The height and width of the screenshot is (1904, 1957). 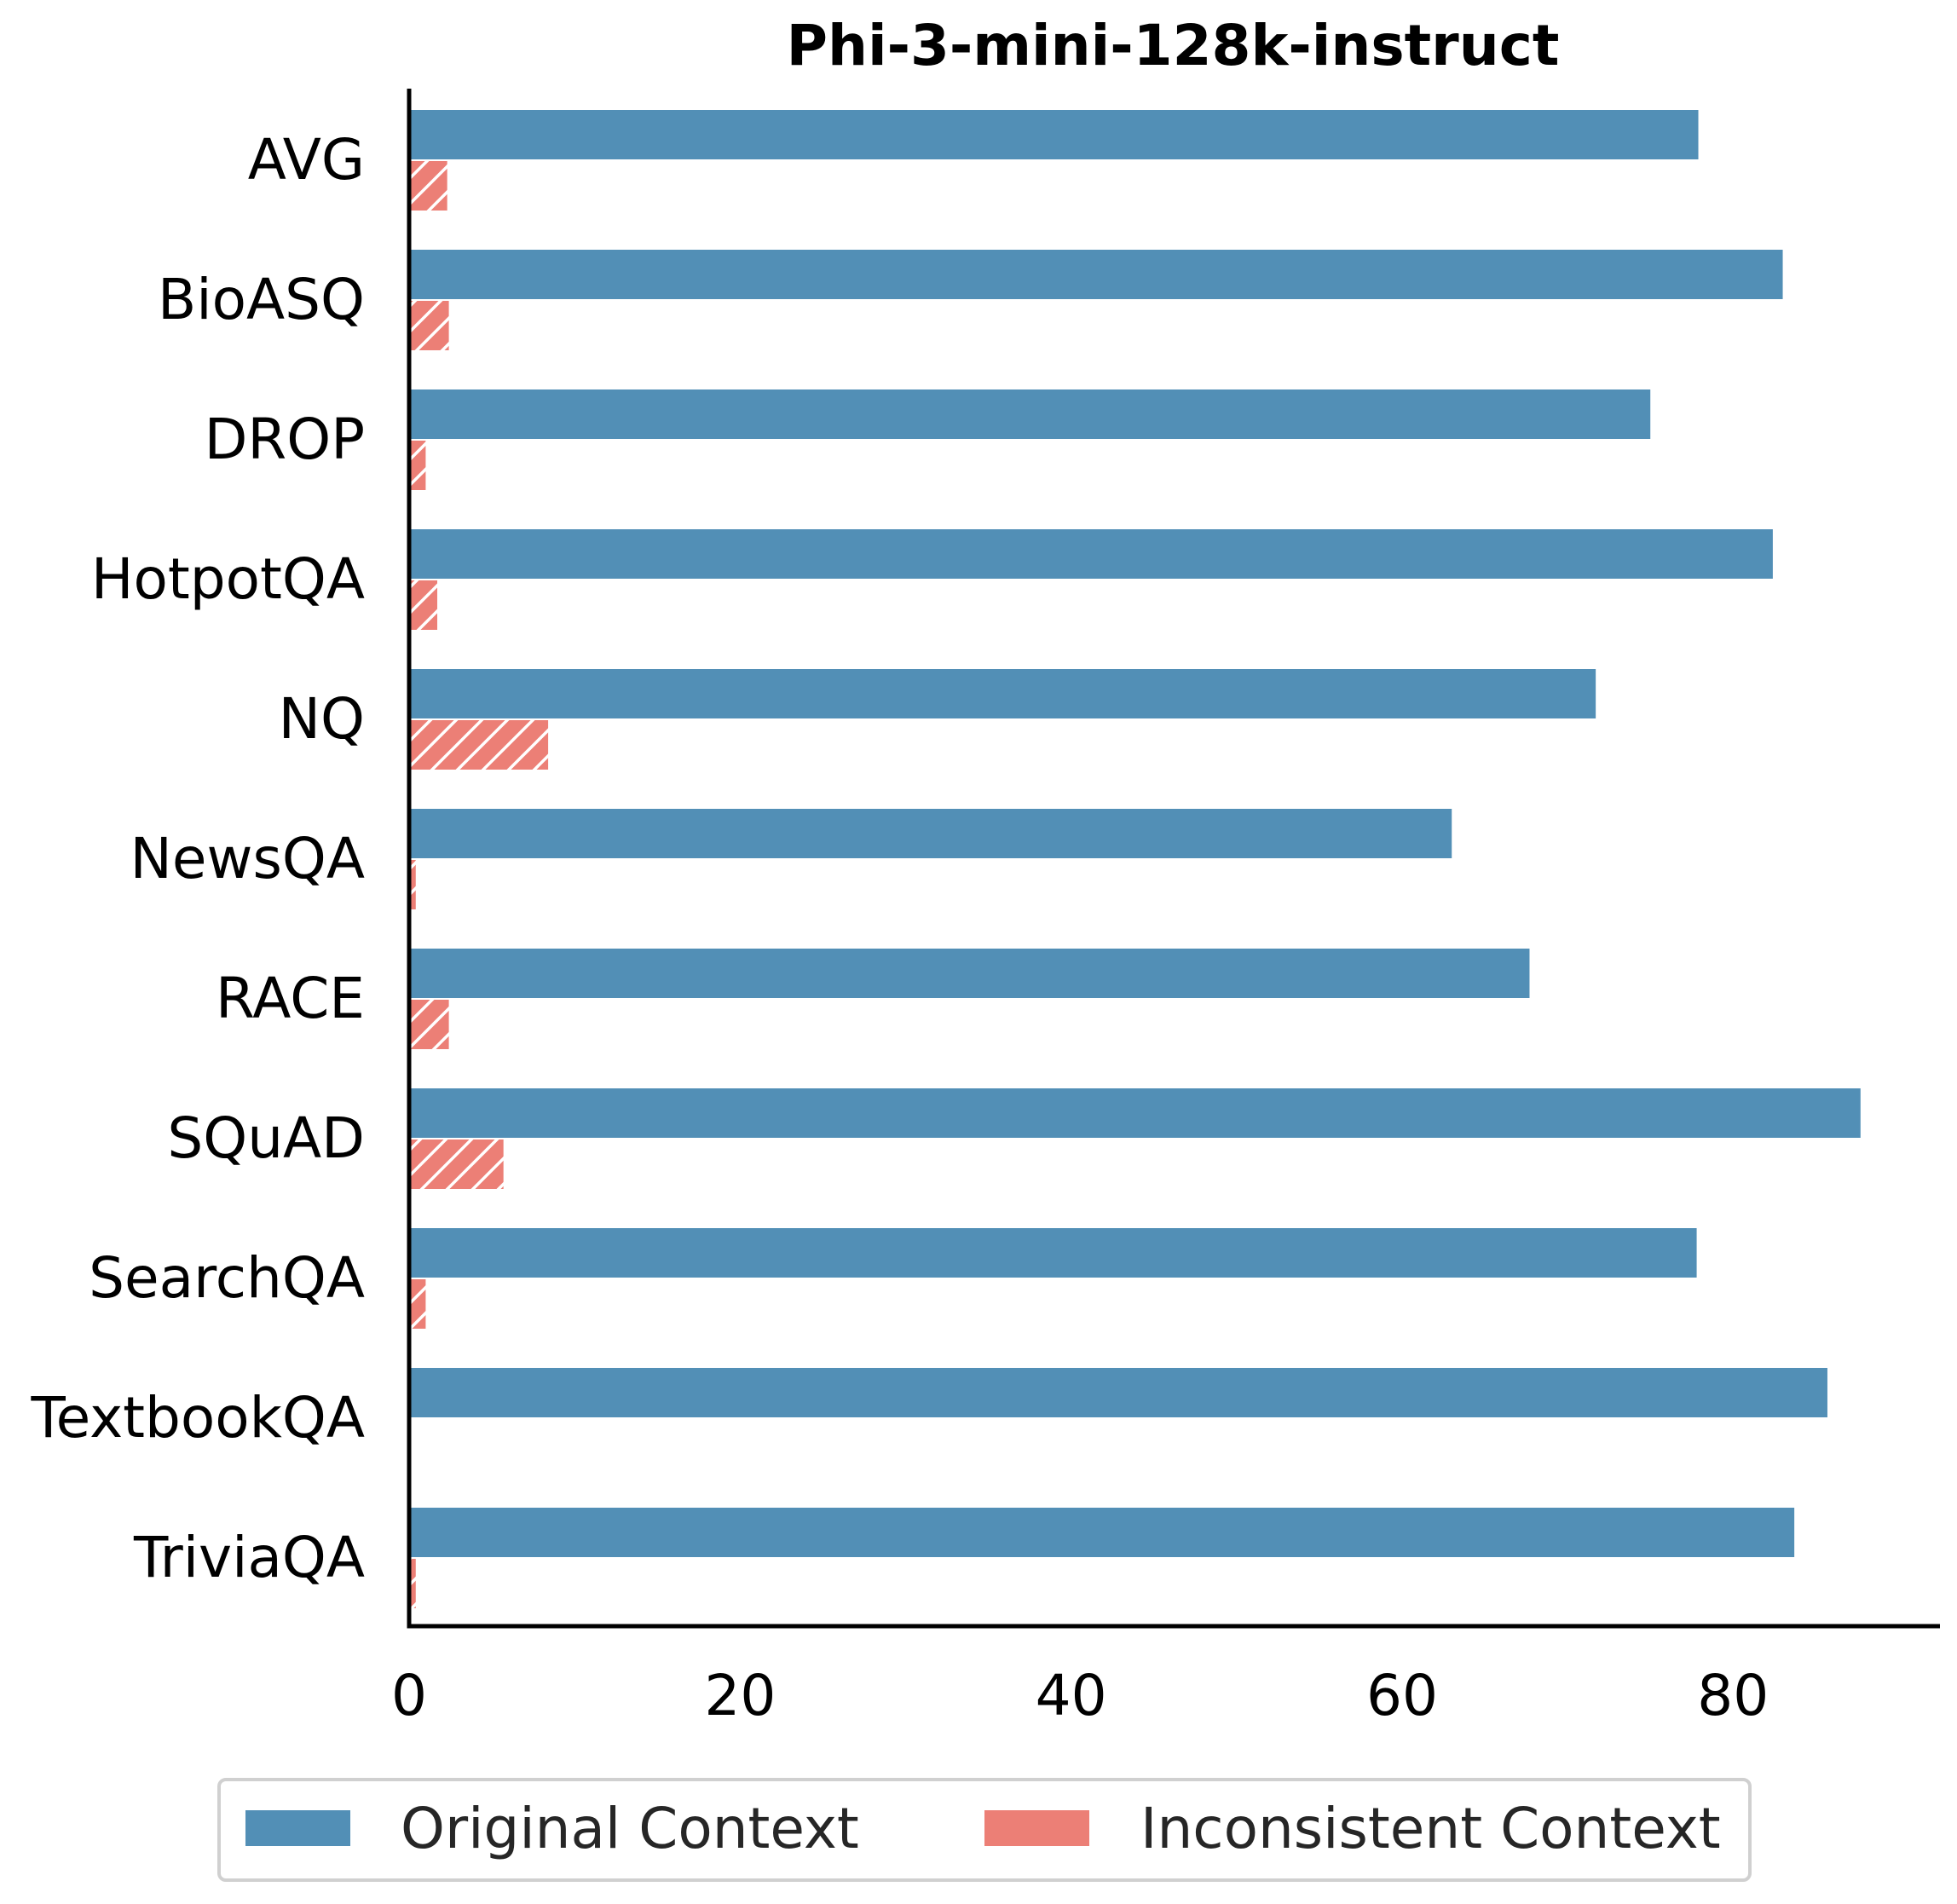 I want to click on bar-inconsistent-bioasq, so click(x=429, y=325).